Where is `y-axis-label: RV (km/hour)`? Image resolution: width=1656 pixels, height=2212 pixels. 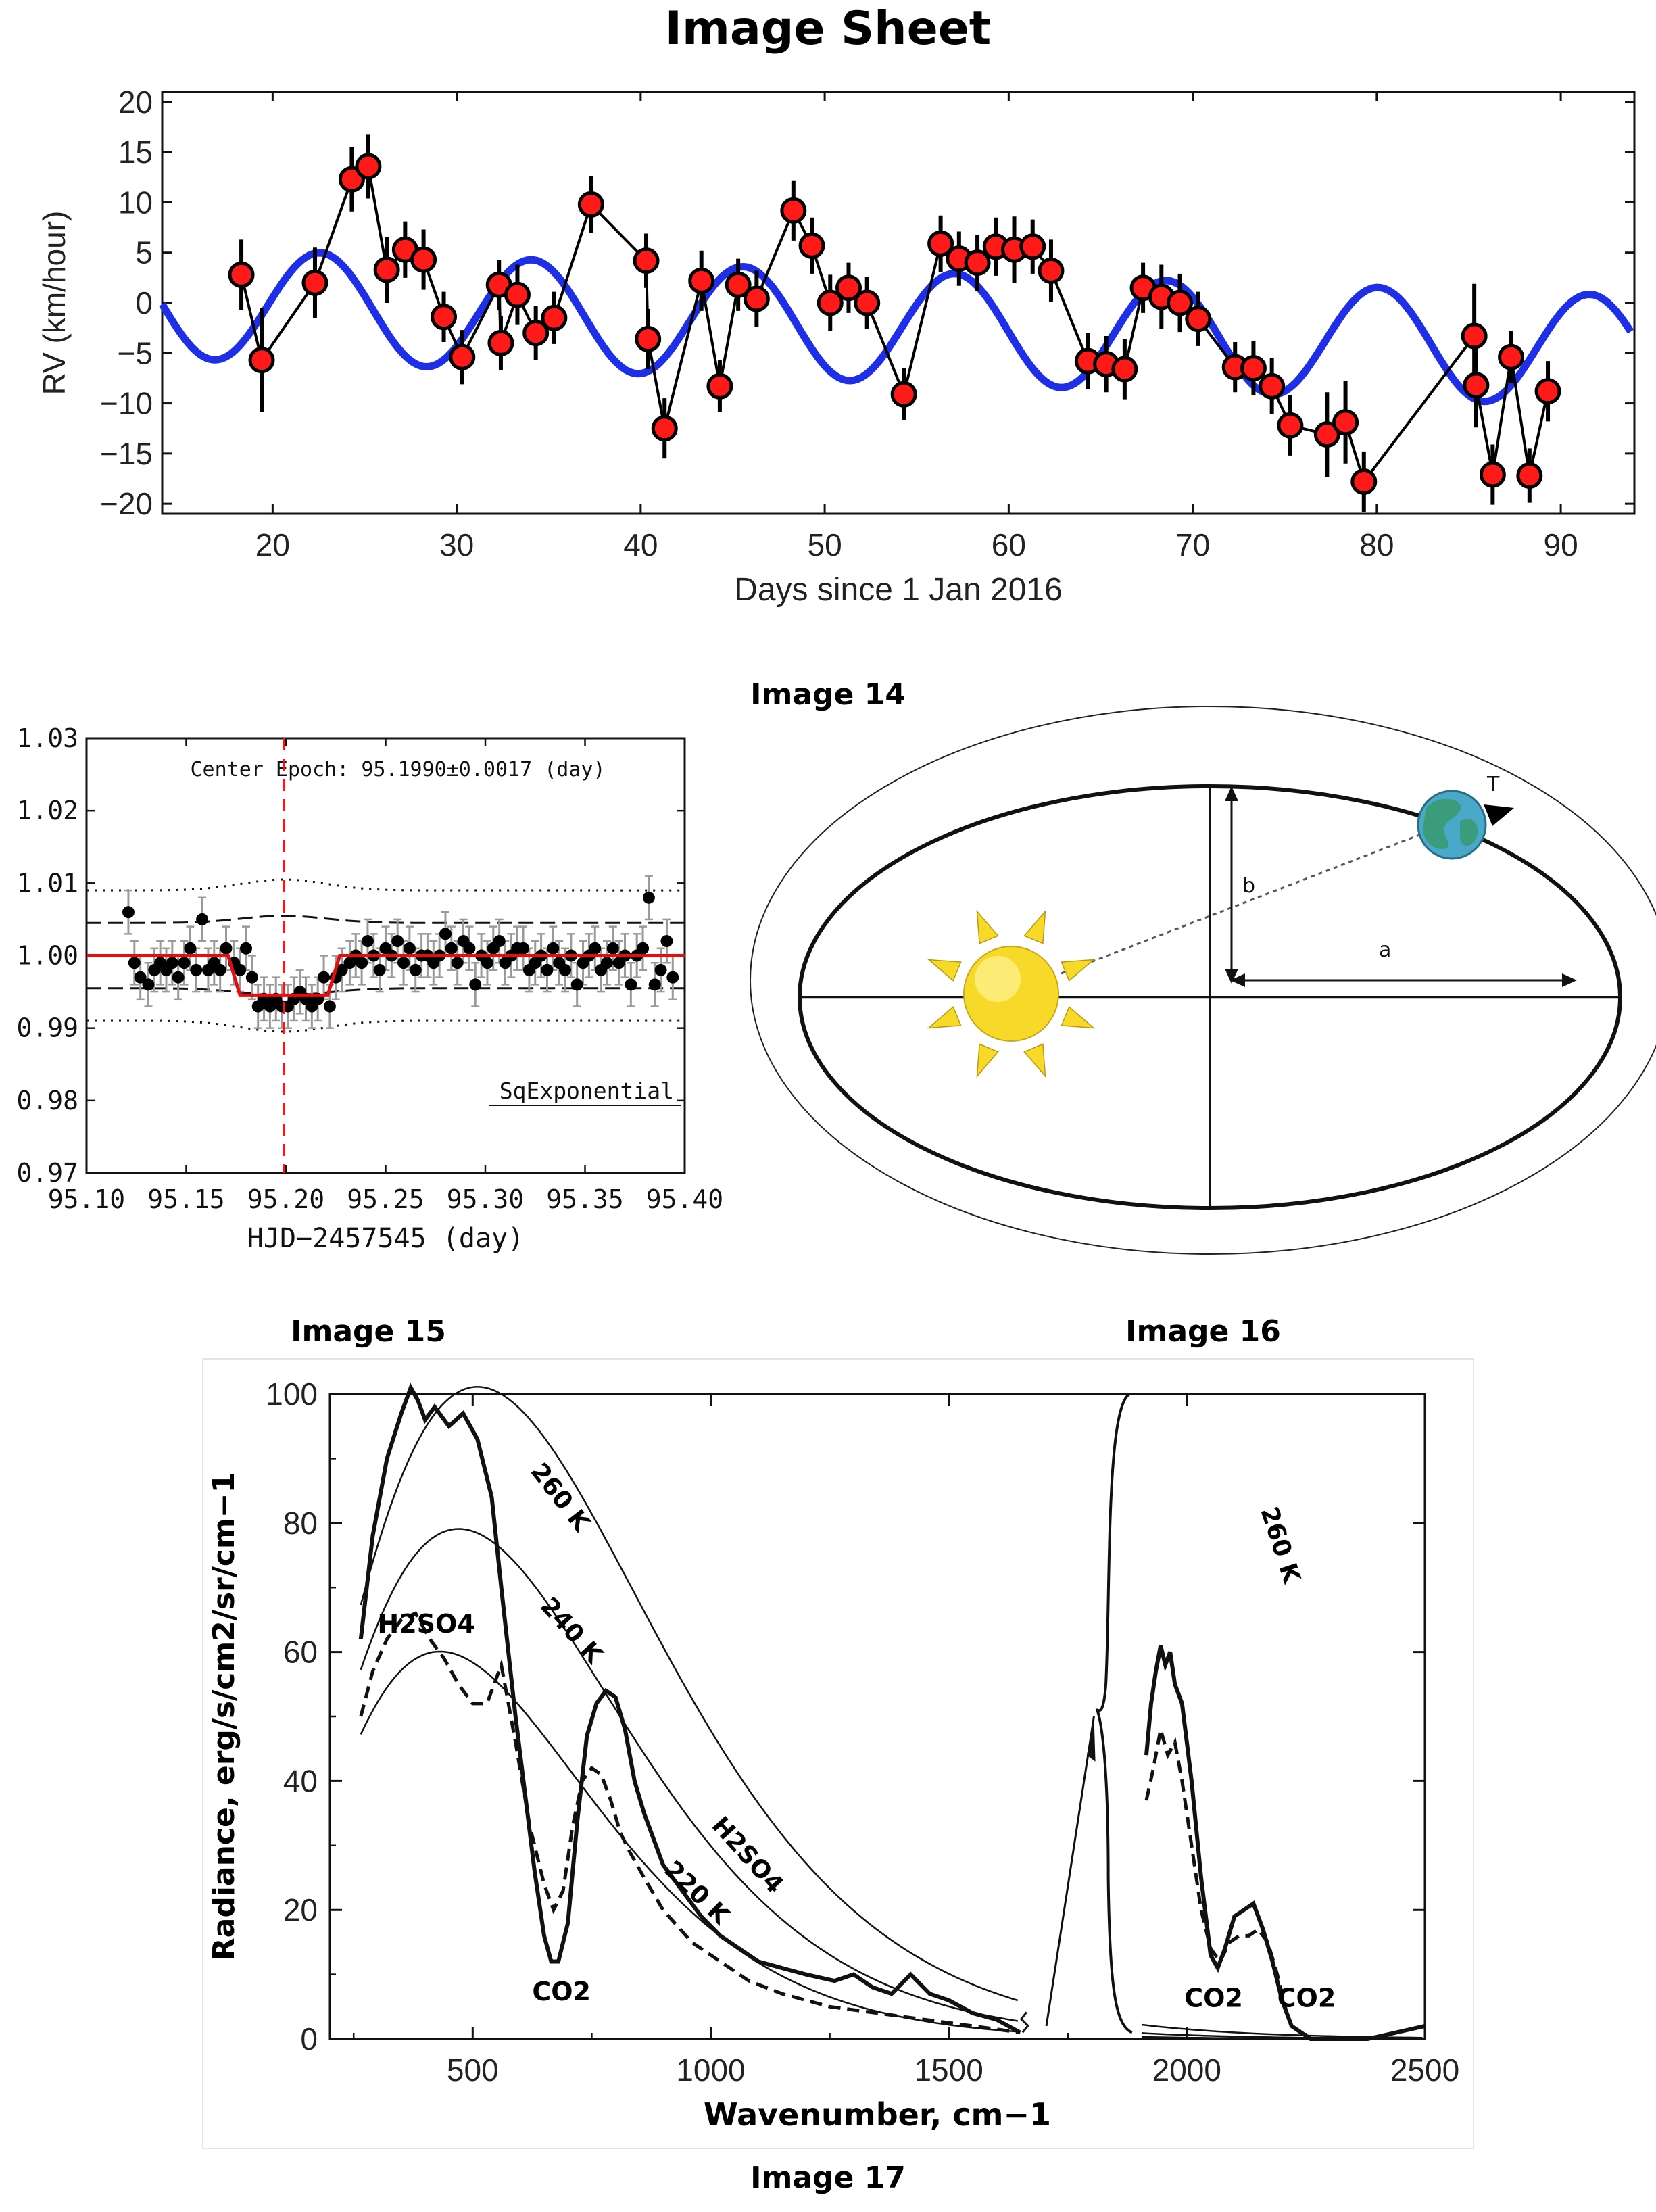 y-axis-label: RV (km/hour) is located at coordinates (54, 303).